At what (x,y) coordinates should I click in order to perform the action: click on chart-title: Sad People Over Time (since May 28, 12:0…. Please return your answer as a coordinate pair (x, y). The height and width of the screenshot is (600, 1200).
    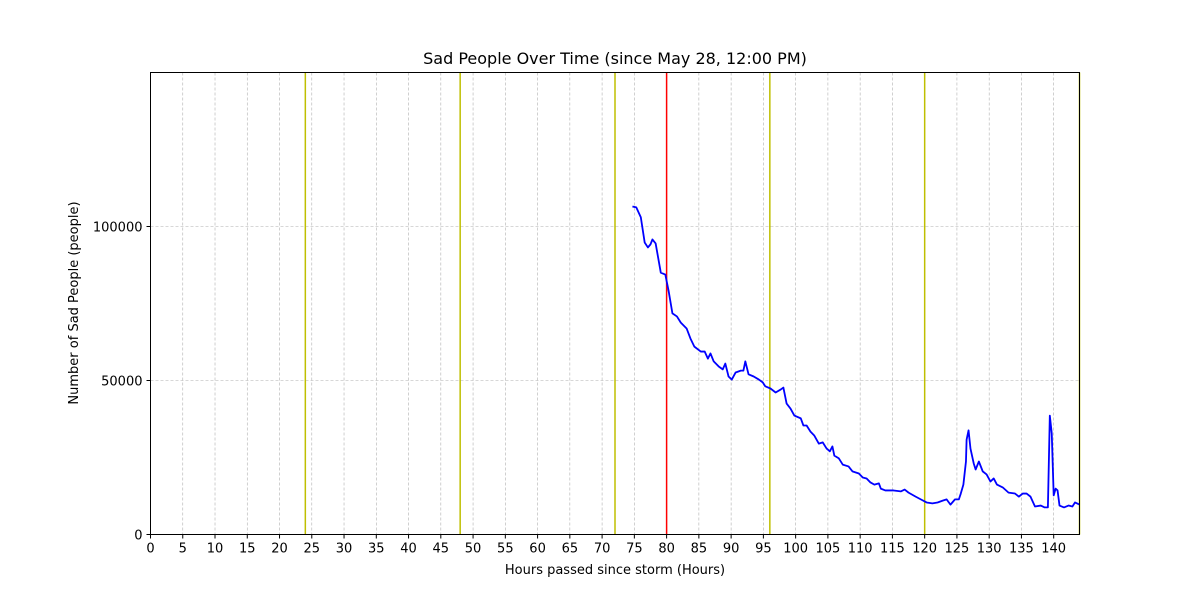
    Looking at the image, I should click on (615, 58).